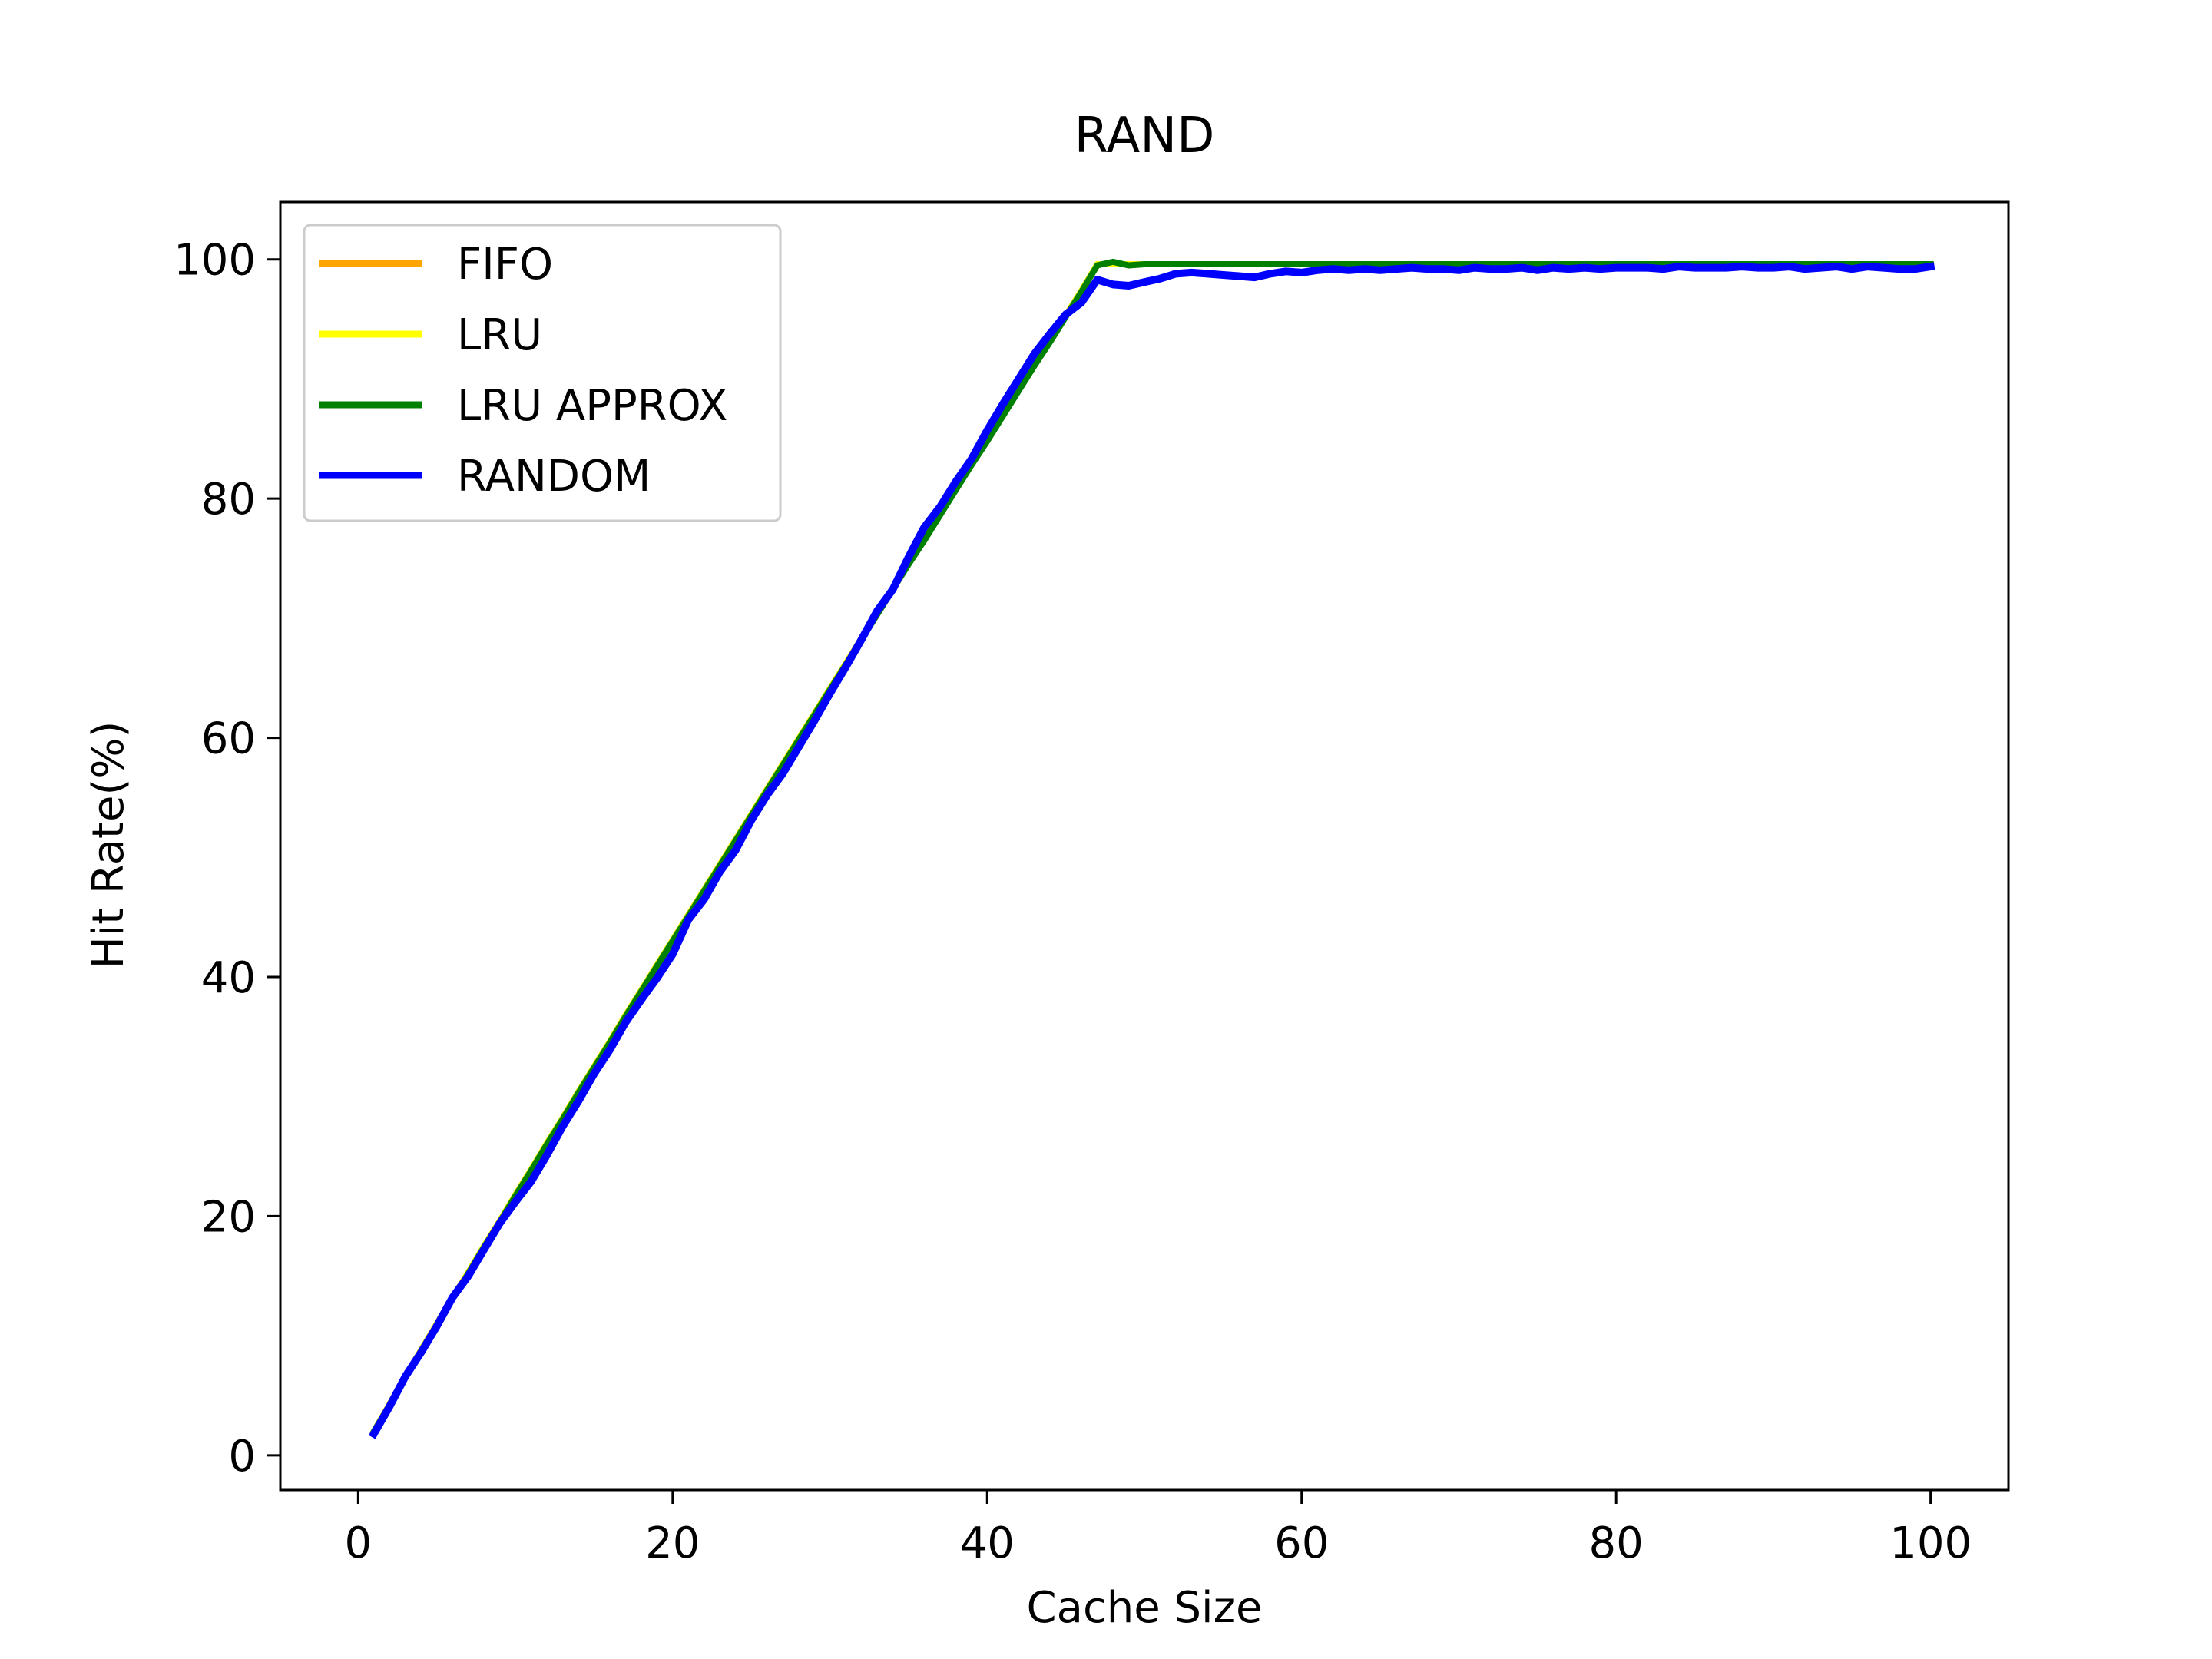  Describe the element at coordinates (500, 335) in the screenshot. I see `legend-label-lru: LRU` at that location.